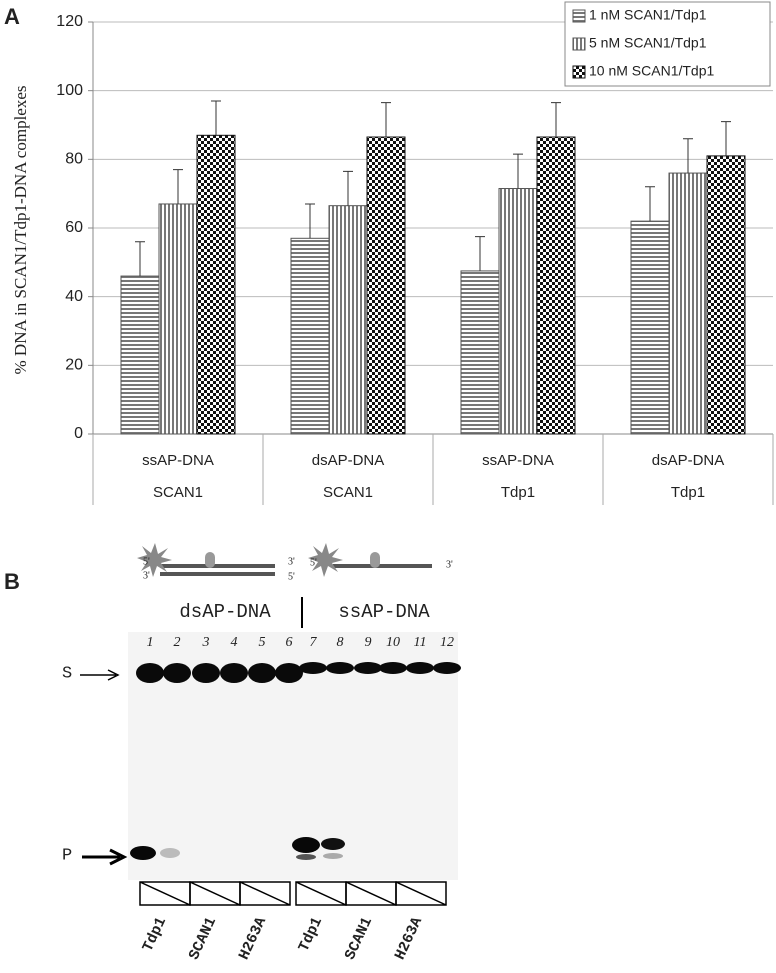 Image resolution: width=776 pixels, height=973 pixels. I want to click on substrate-label: ssAP-DNA, so click(384, 612).